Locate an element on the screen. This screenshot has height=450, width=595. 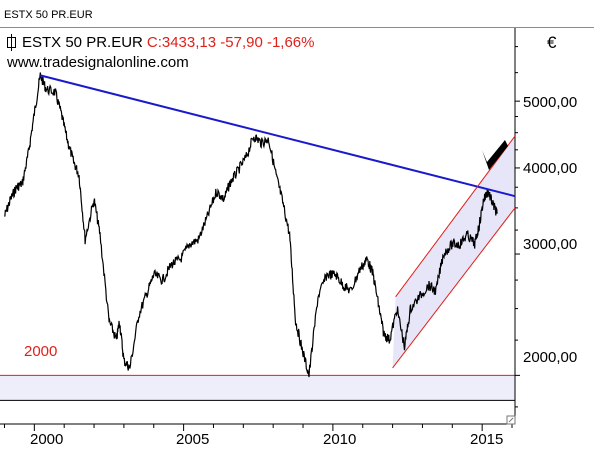
y-tick-label: 4000,00 is located at coordinates (550, 168).